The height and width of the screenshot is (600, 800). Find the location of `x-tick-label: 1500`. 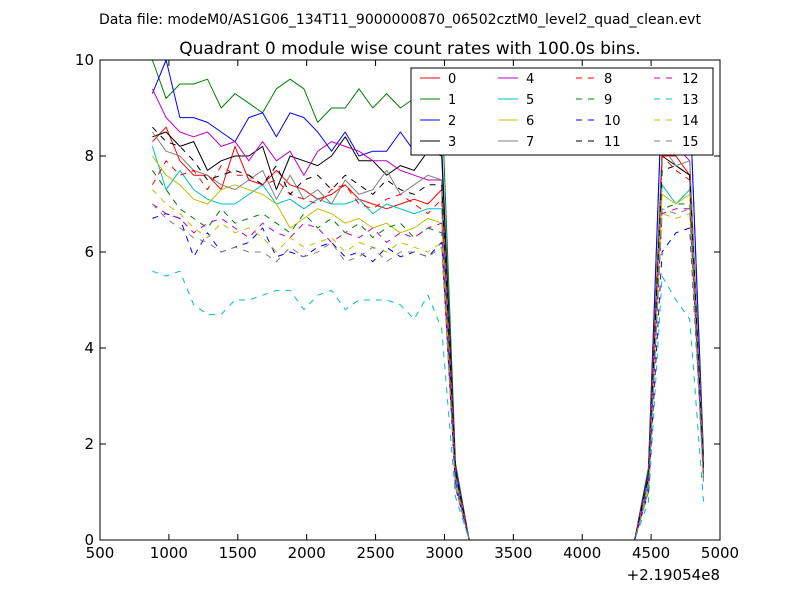

x-tick-label: 1500 is located at coordinates (238, 553).